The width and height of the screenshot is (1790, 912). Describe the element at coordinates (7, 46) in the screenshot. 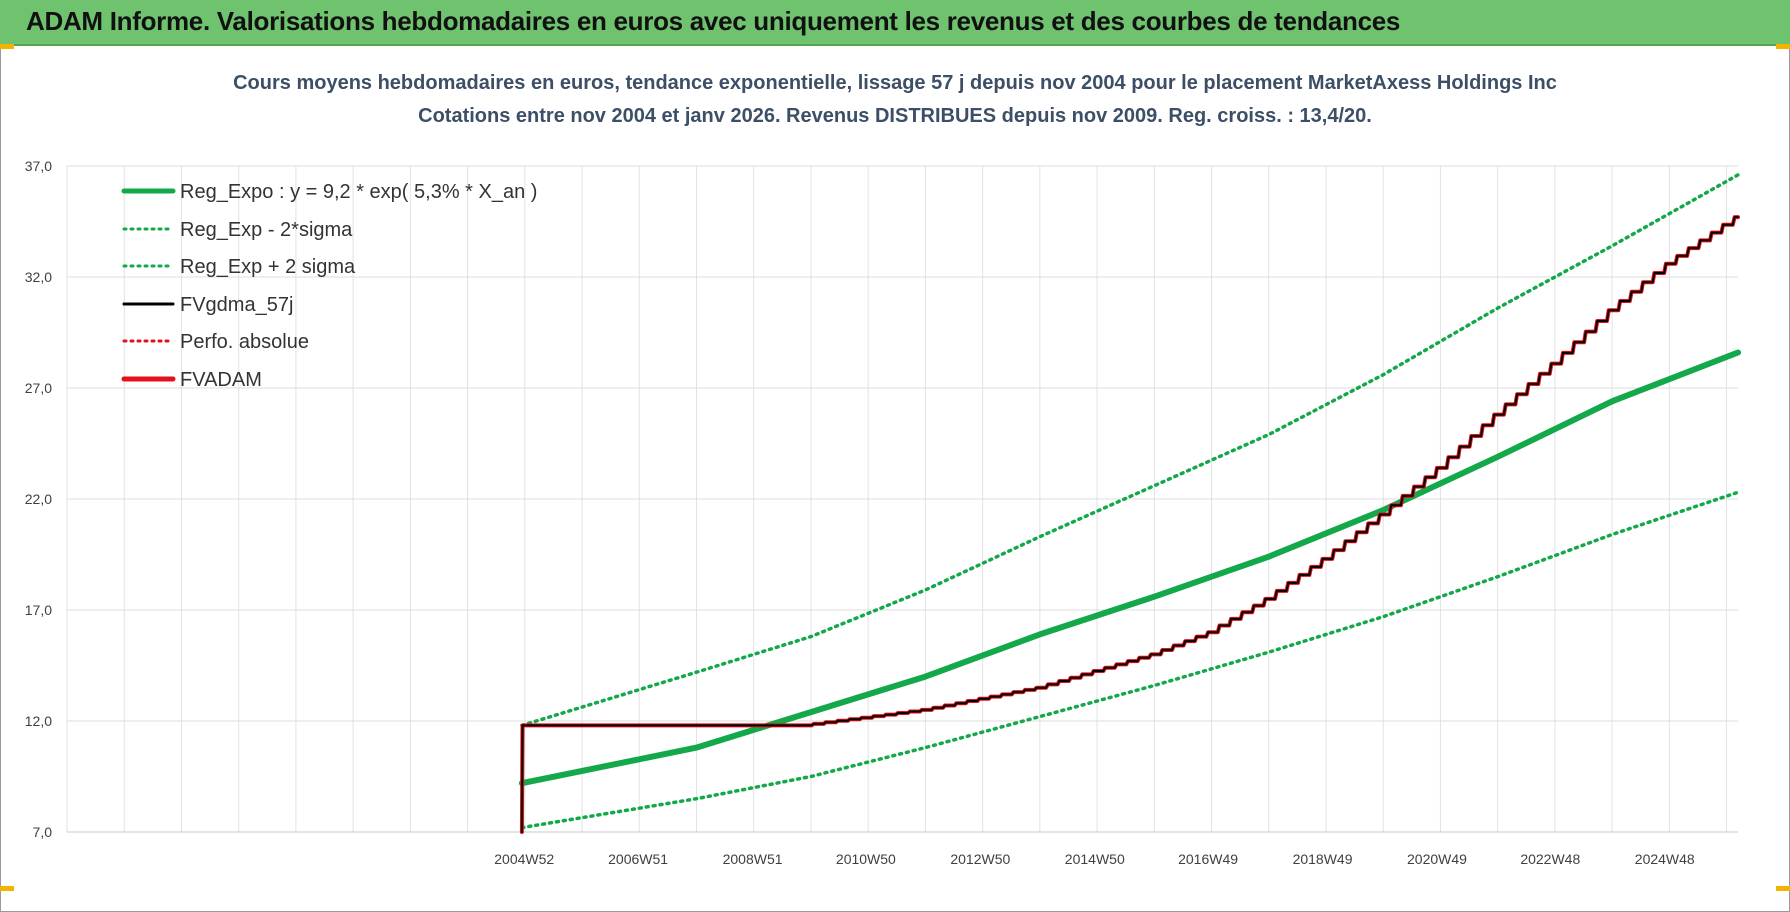

I see `corner-mark-left` at that location.